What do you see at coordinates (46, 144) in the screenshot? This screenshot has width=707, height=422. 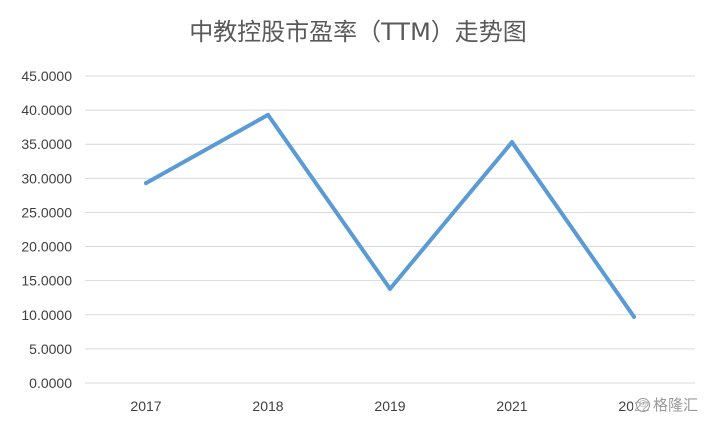 I see `y-tick-label: 35.0000` at bounding box center [46, 144].